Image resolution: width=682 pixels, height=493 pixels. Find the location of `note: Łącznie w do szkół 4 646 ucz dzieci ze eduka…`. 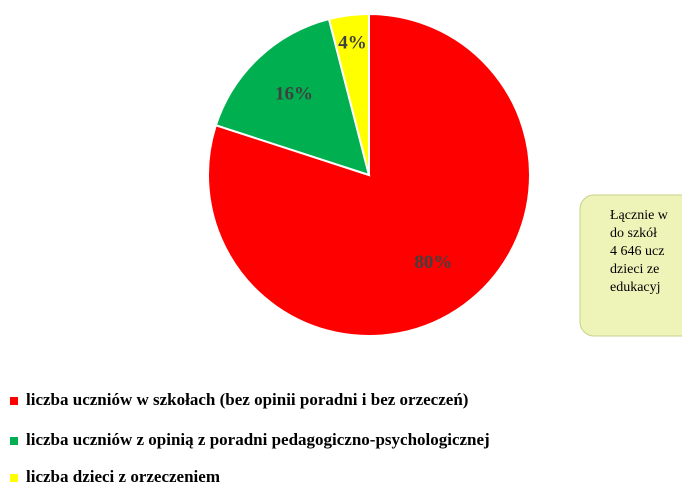

note: Łącznie w do szkół 4 646 ucz dzieci ze eduka… is located at coordinates (639, 251).